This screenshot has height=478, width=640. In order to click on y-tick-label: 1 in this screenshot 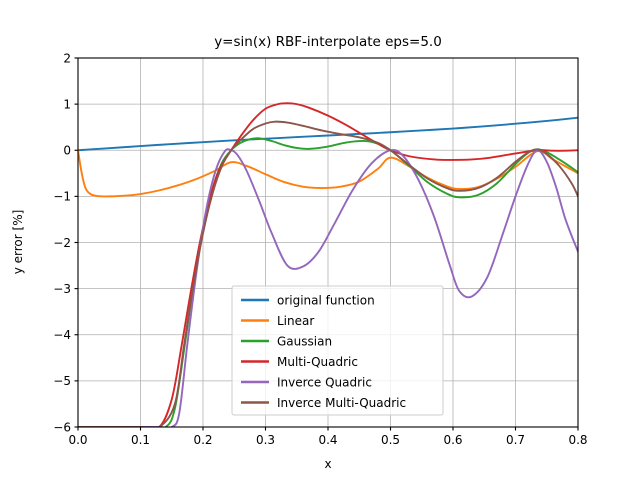, I will do `click(67, 104)`.